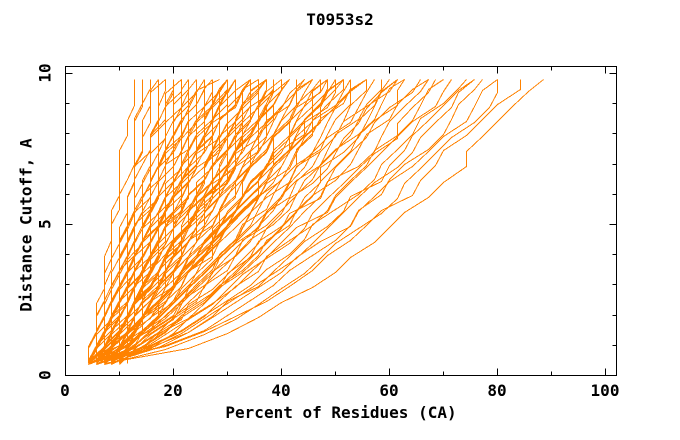 The height and width of the screenshot is (440, 680). I want to click on y-tick-label: 0, so click(45, 375).